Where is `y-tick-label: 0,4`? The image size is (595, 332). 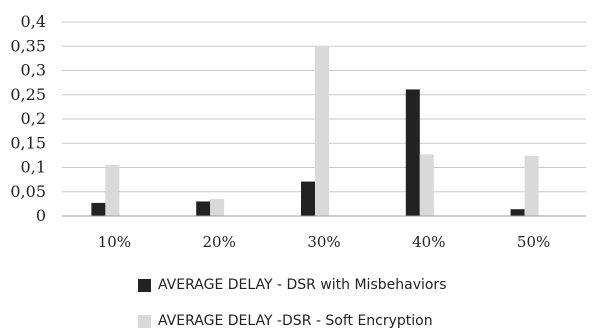
y-tick-label: 0,4 is located at coordinates (33, 21).